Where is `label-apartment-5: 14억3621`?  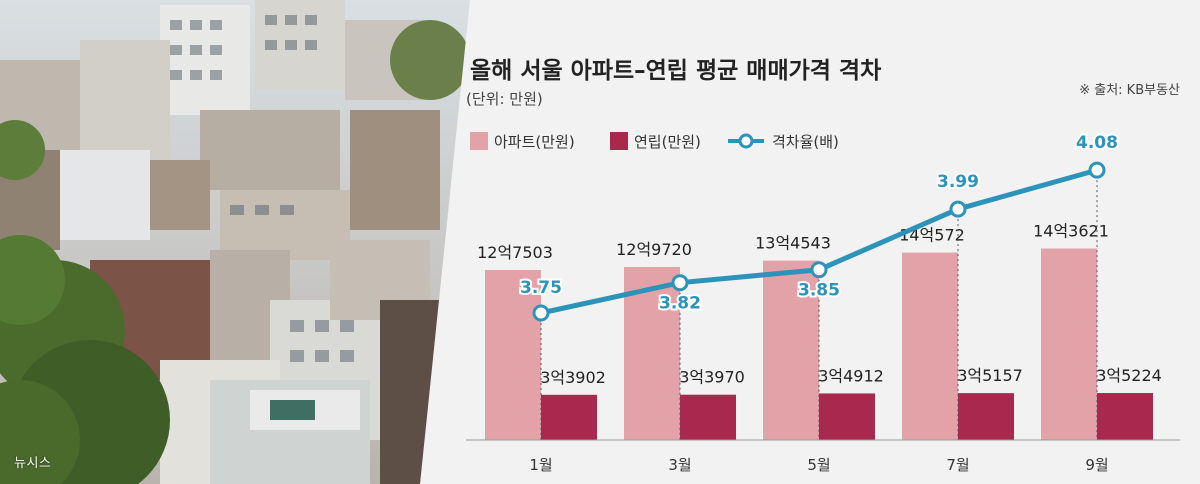
label-apartment-5: 14억3621 is located at coordinates (1071, 231).